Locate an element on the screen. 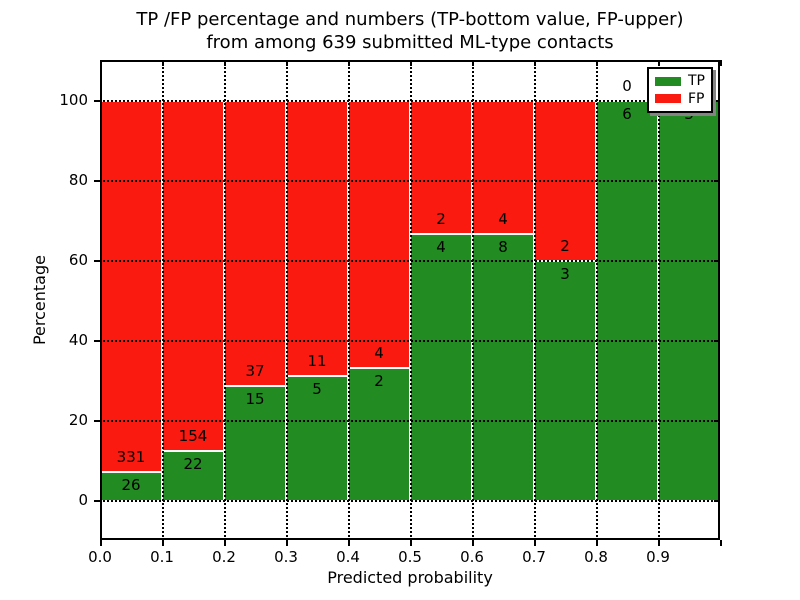 This screenshot has width=800, height=600. x-tick-label: 0.6 is located at coordinates (472, 557).